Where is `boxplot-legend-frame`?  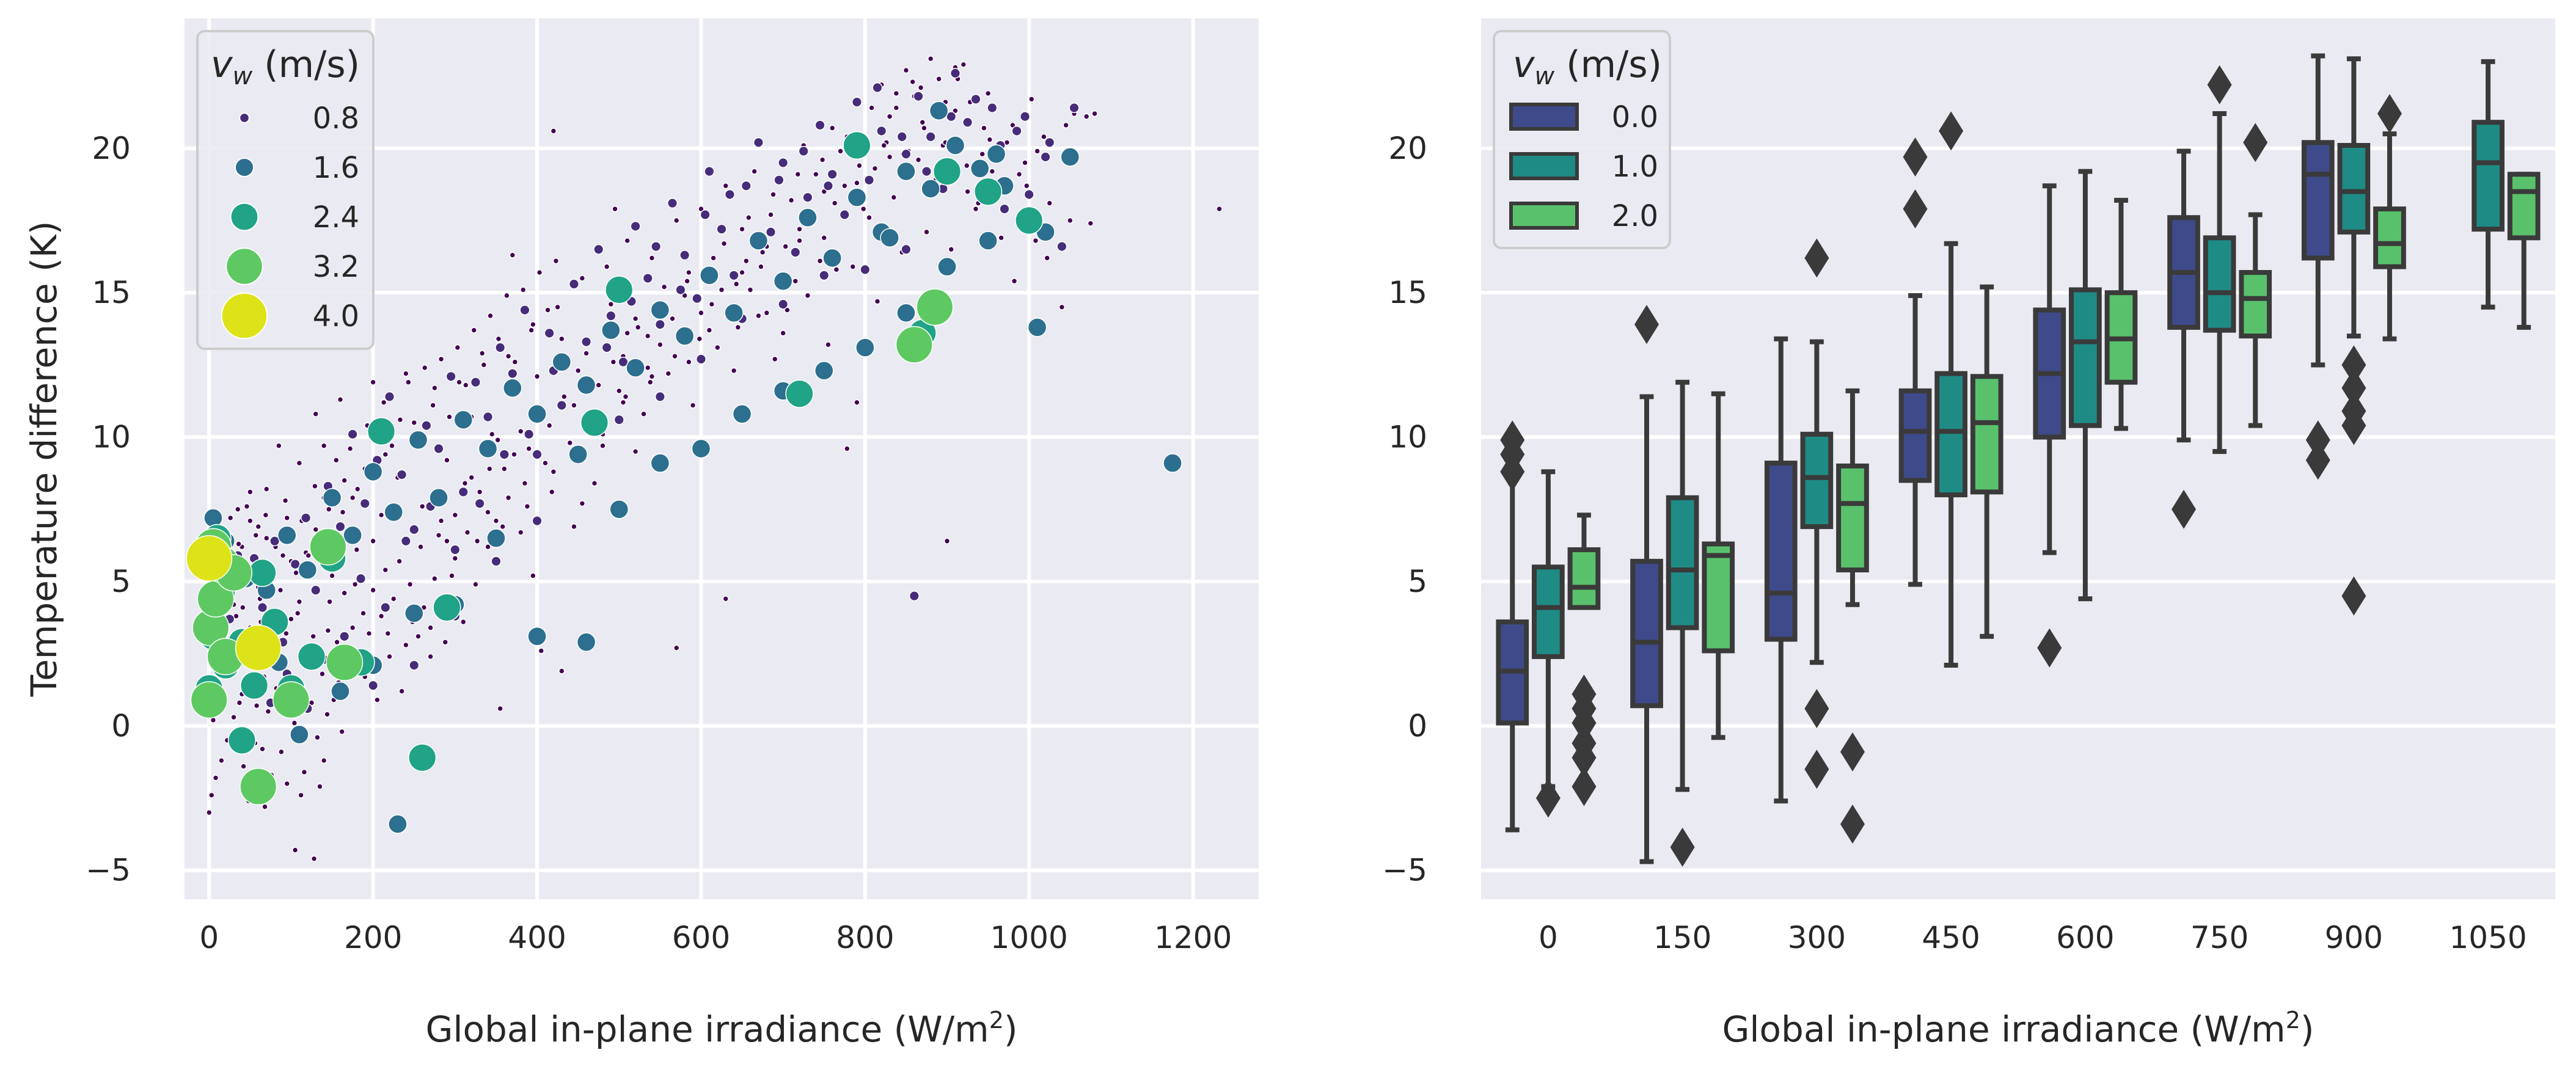 boxplot-legend-frame is located at coordinates (1582, 139).